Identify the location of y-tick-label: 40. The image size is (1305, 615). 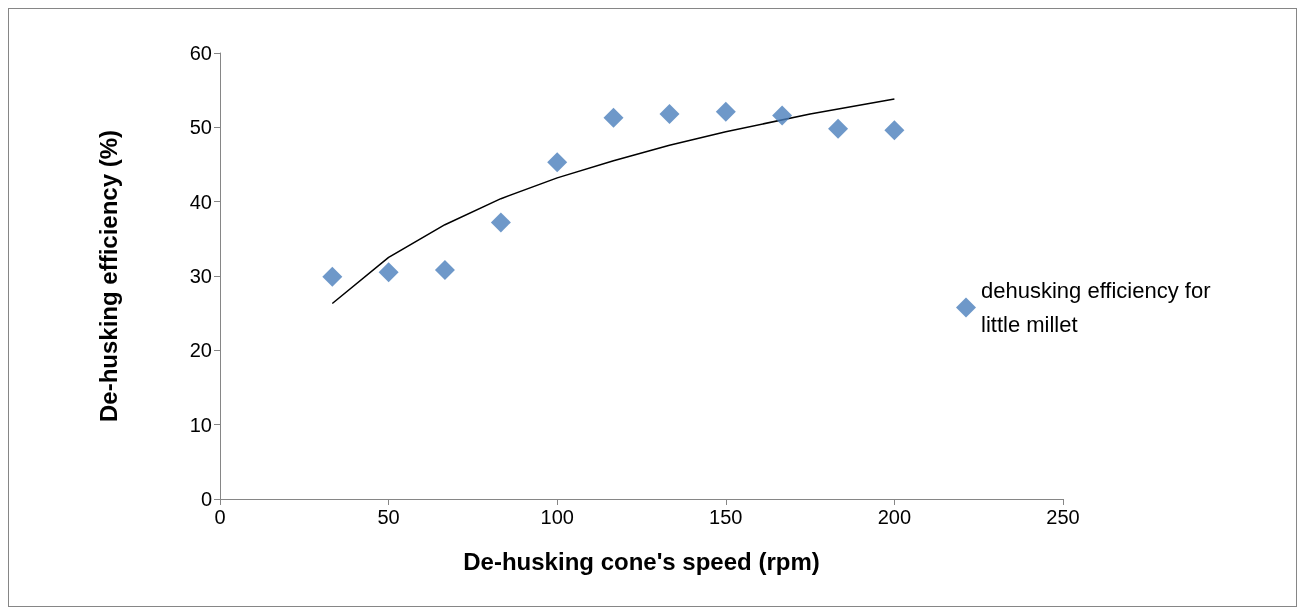
(200, 201).